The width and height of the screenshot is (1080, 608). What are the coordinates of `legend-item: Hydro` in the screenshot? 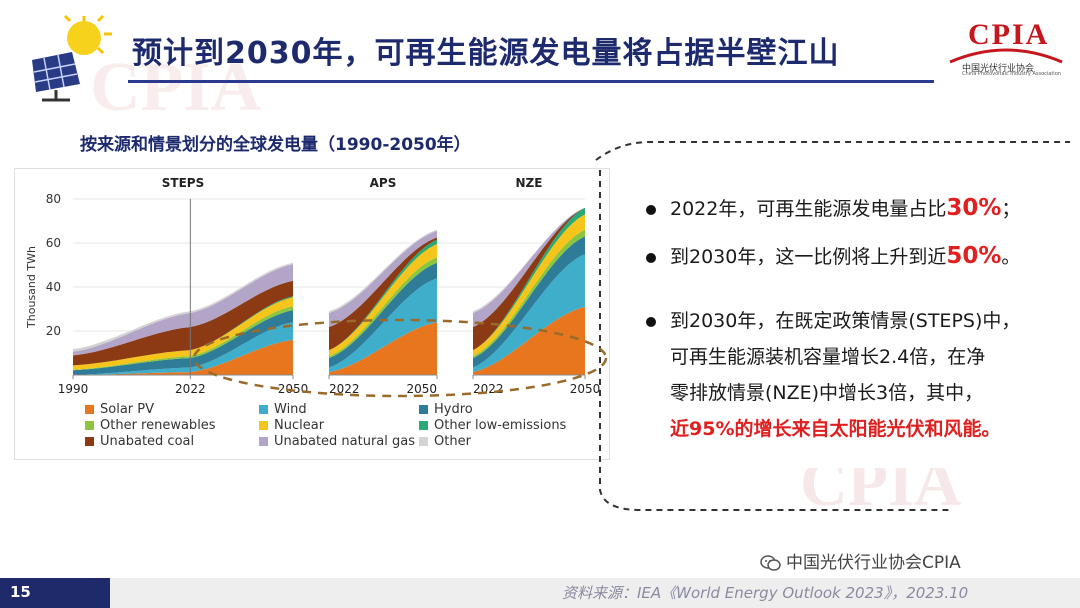 It's located at (446, 409).